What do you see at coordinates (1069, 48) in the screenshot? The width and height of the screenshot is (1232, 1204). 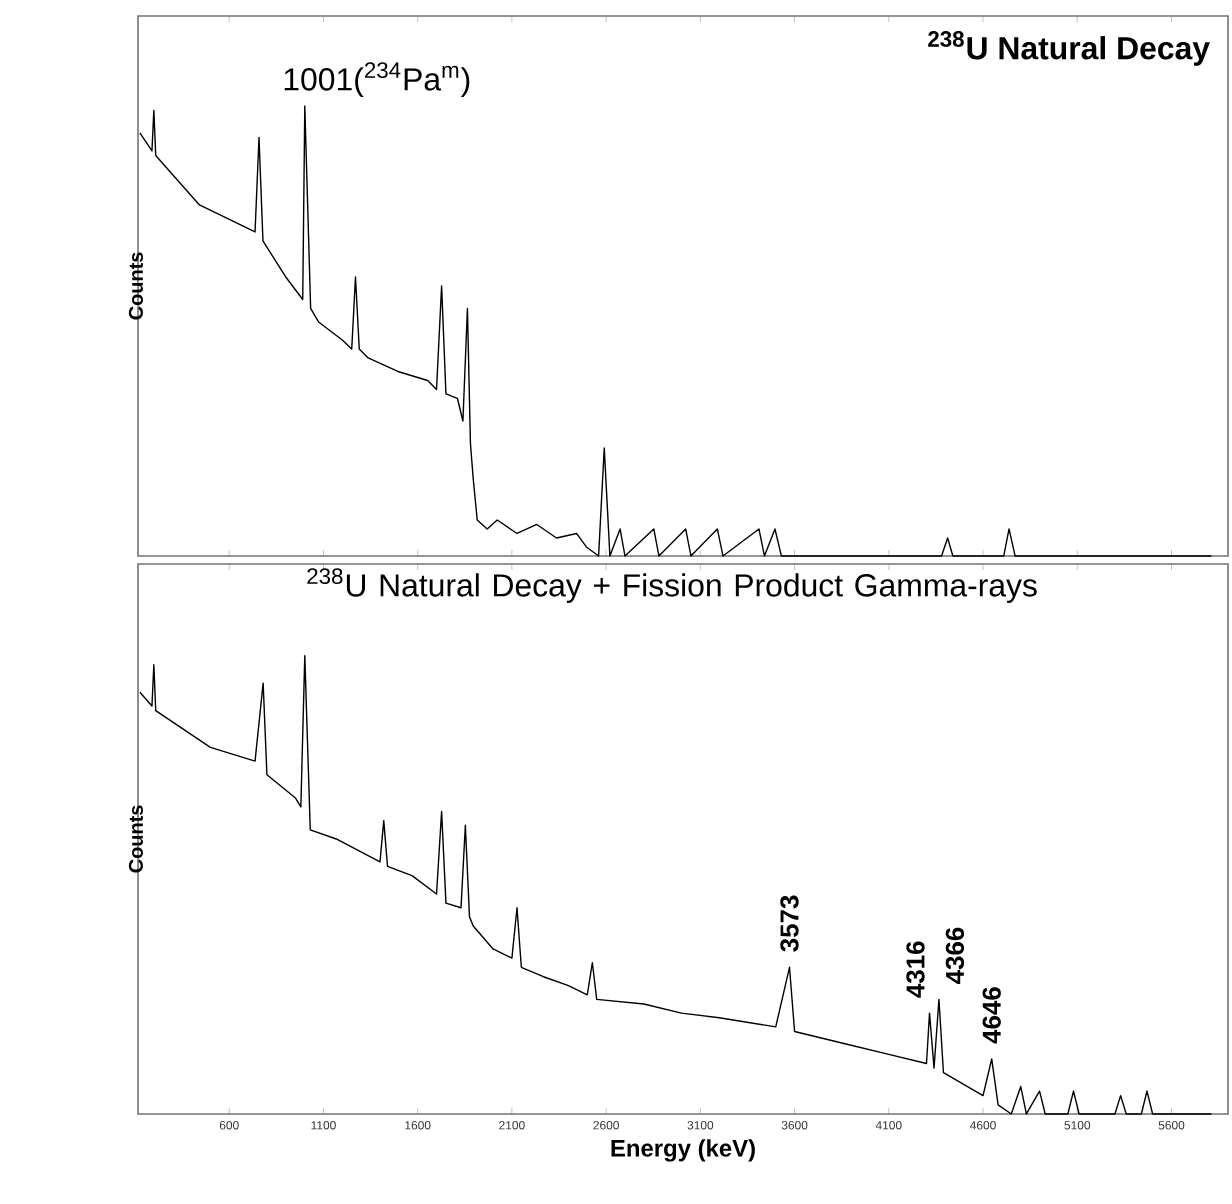 I see `chart-title: $^{238}$U Natural Decay` at bounding box center [1069, 48].